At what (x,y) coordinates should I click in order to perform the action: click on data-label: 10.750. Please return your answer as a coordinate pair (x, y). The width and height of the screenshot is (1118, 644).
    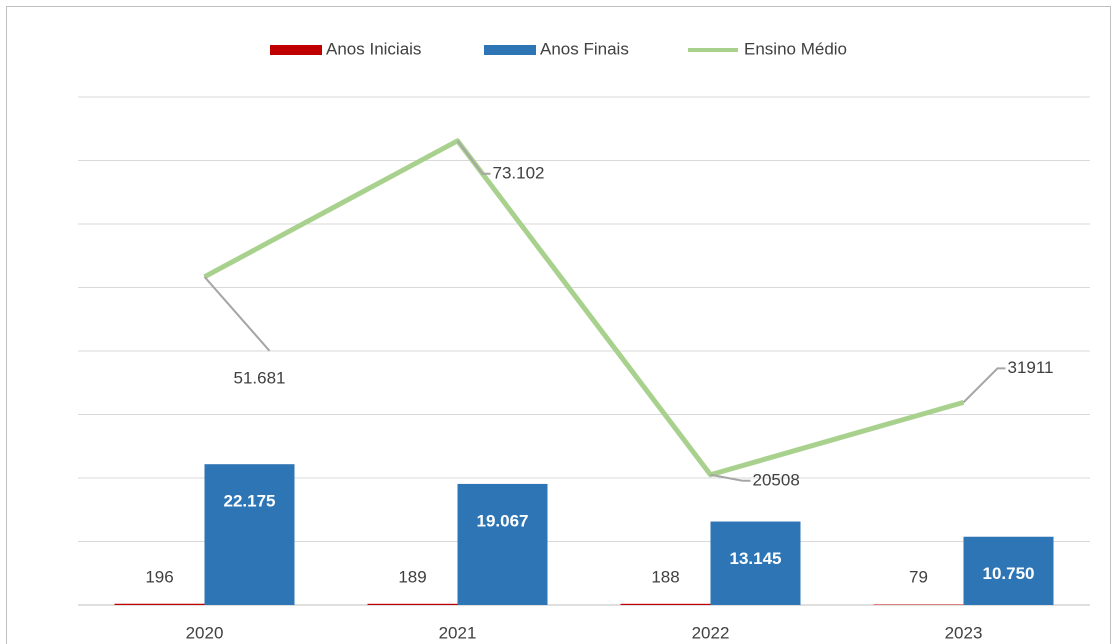
    Looking at the image, I should click on (1009, 573).